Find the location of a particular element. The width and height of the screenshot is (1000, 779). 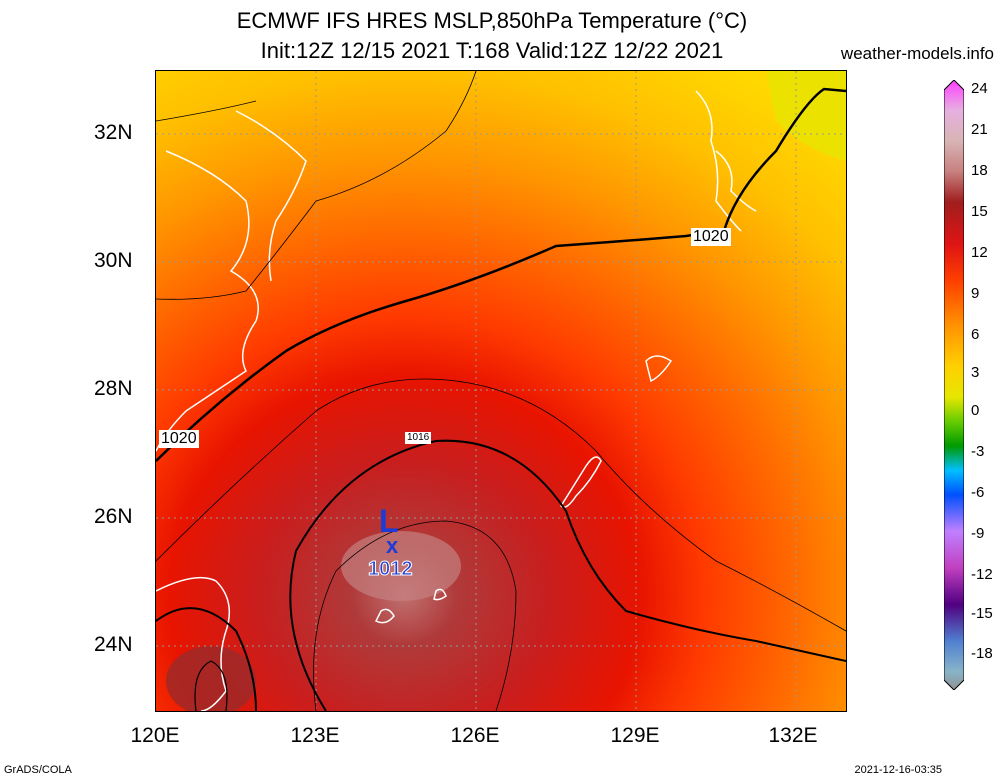

taiwan-core is located at coordinates (211, 678).